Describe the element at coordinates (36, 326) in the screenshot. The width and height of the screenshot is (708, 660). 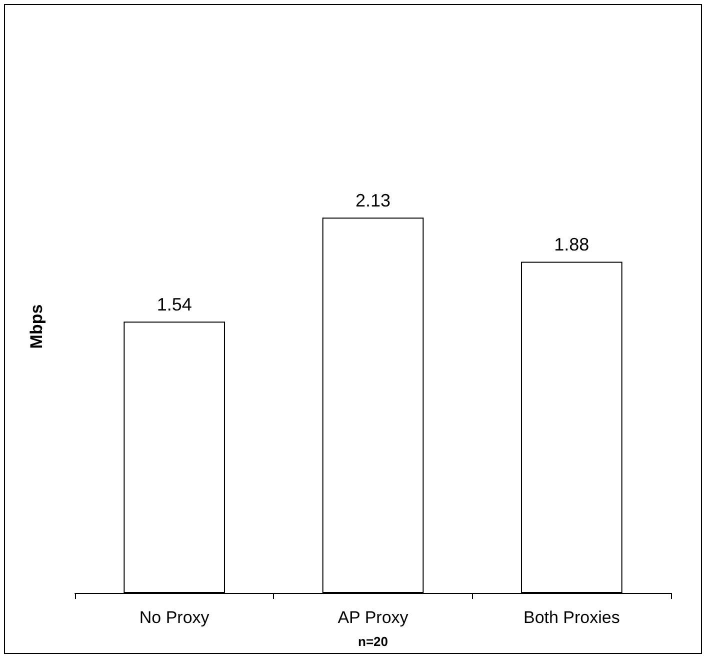
I see `y-axis-title: Mbps` at that location.